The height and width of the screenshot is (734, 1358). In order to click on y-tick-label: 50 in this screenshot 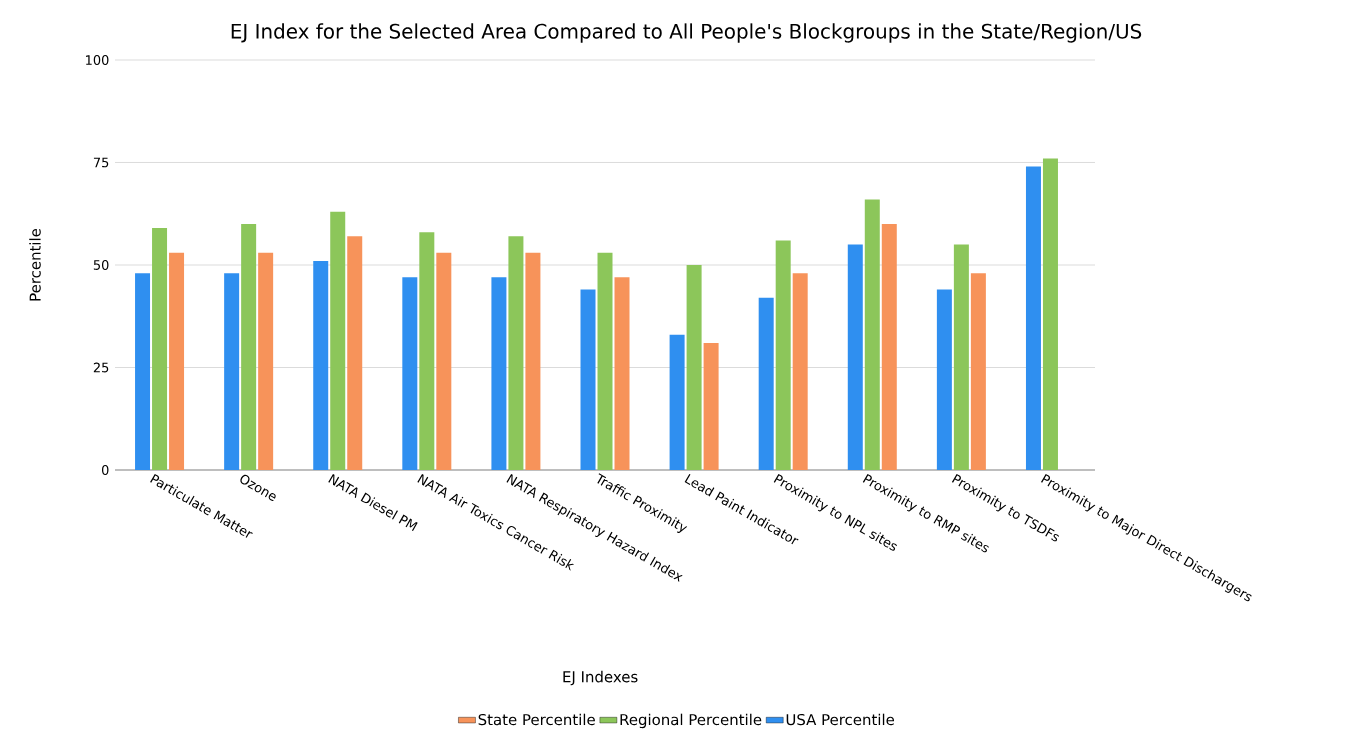, I will do `click(101, 265)`.